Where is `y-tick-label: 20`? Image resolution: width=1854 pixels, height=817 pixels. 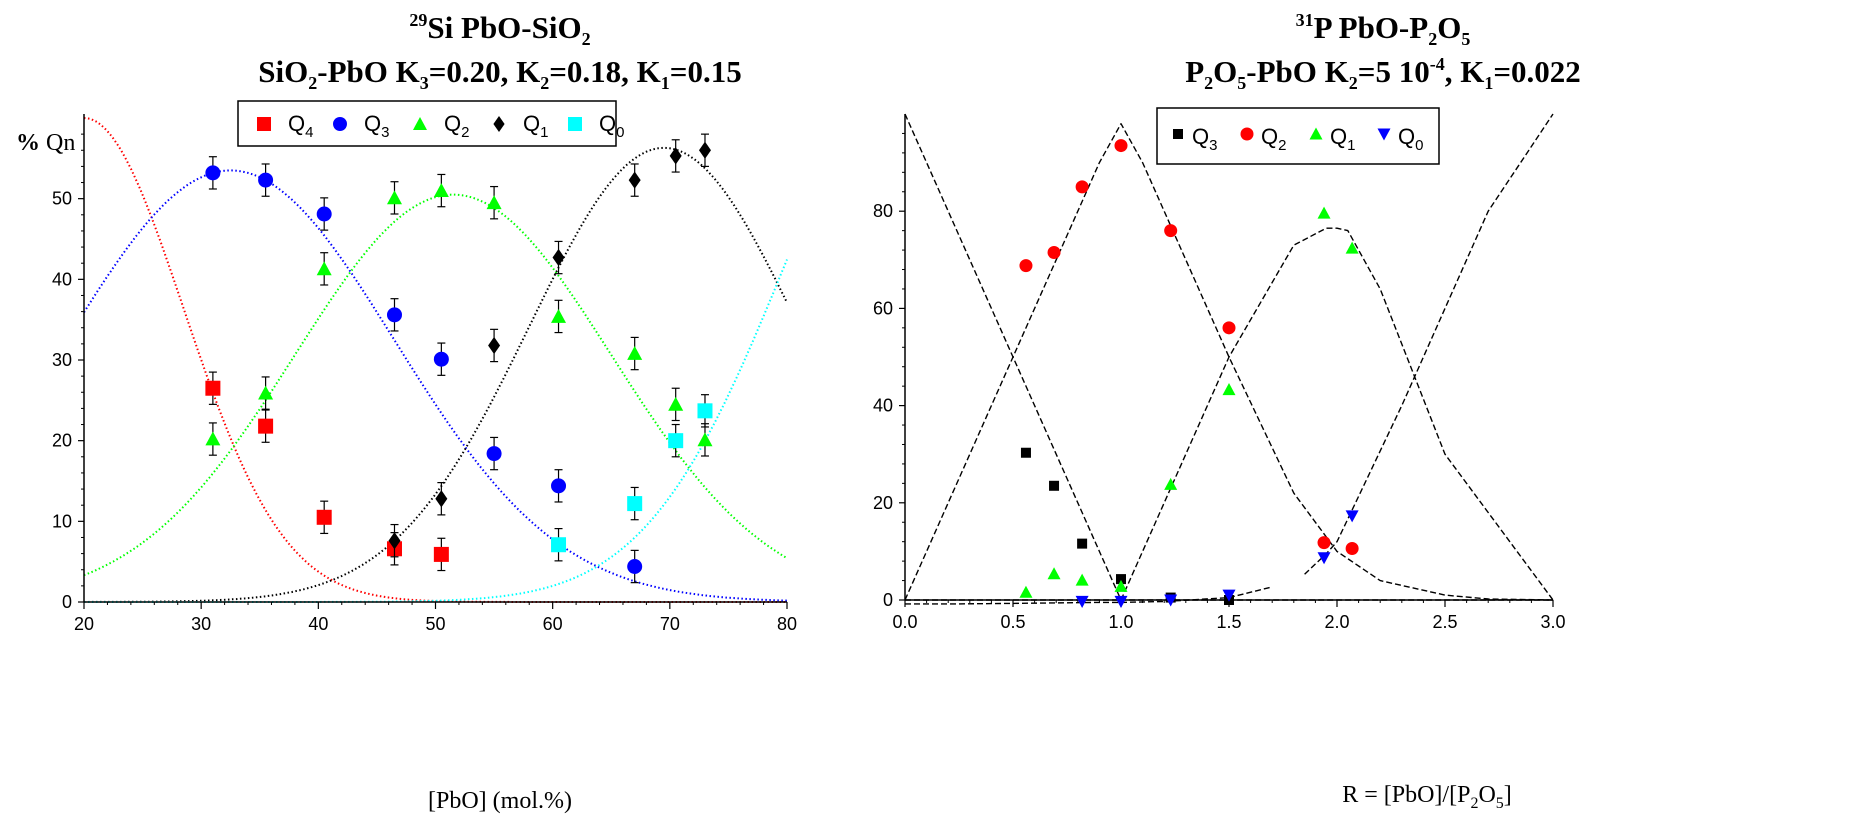 y-tick-label: 20 is located at coordinates (62, 441).